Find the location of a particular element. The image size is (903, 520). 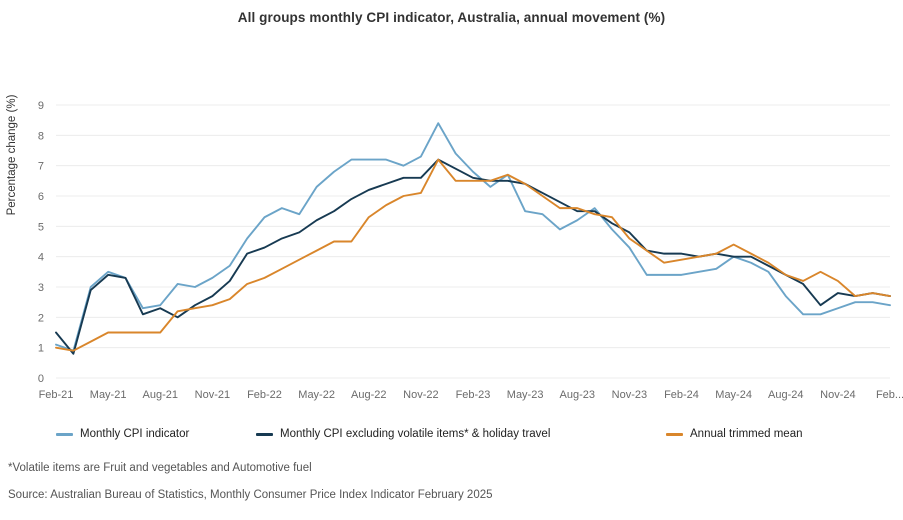

x-axis-tick-label: Feb-21 is located at coordinates (56, 395).